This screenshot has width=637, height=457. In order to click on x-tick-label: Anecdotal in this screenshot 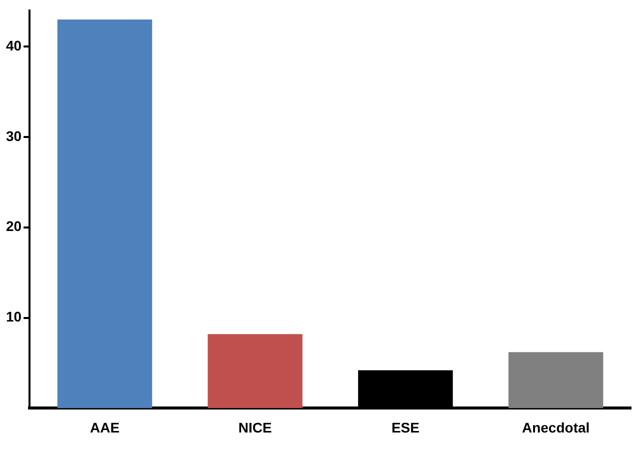, I will do `click(556, 427)`.